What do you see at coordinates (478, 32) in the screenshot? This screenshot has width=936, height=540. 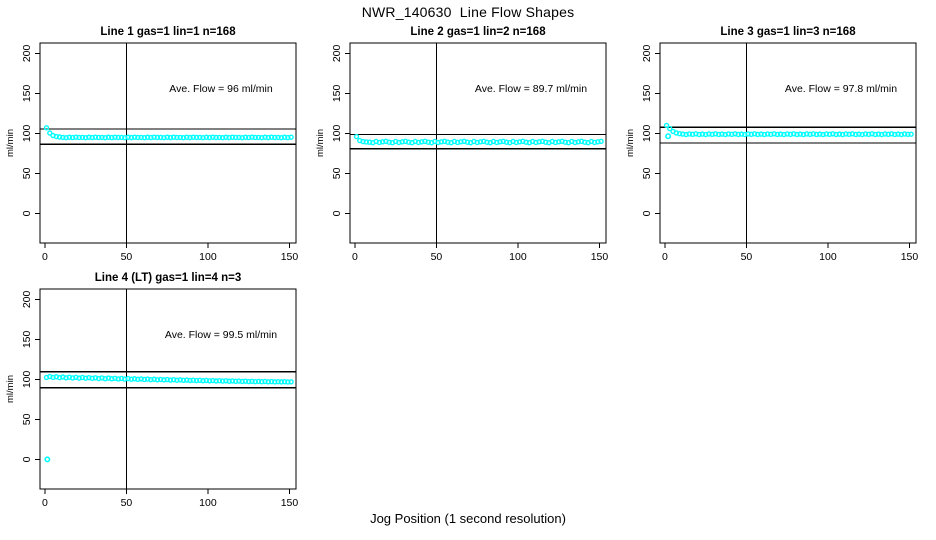 I see `subplot-title: Line 2 gas=1 lin=2 n=168` at bounding box center [478, 32].